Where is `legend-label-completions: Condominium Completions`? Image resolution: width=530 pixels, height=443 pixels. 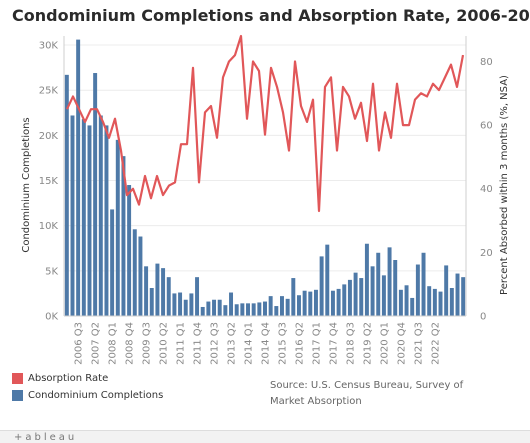 legend-label-completions: Condominium Completions is located at coordinates (96, 395).